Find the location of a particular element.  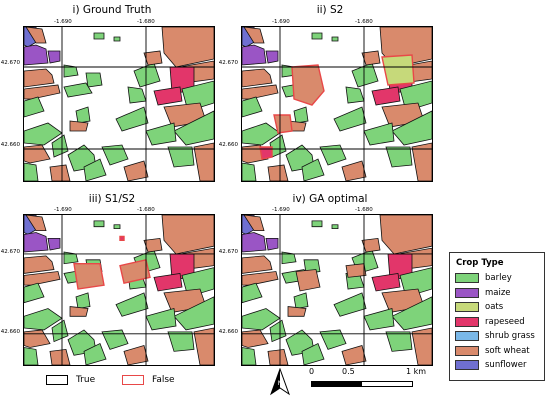

legend-item: sunflower is located at coordinates (499, 365).